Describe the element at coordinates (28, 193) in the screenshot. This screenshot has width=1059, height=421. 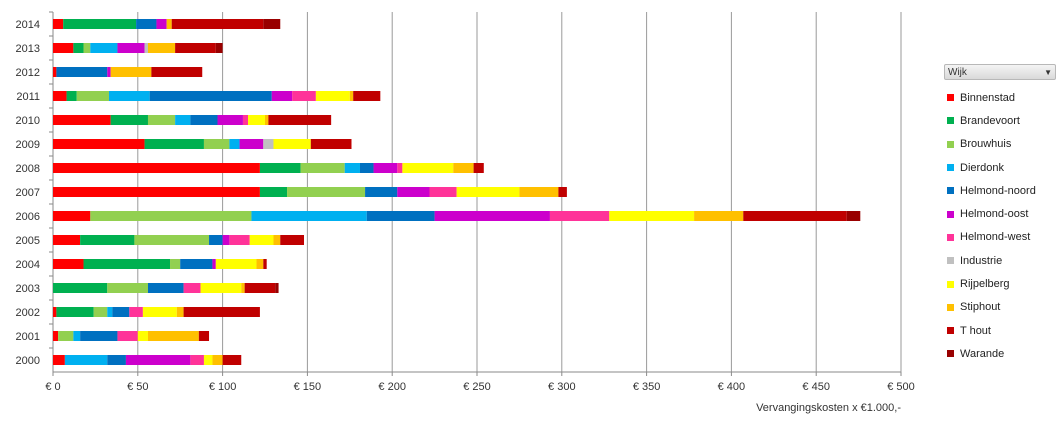
I see `y-tick-label: 2007` at that location.